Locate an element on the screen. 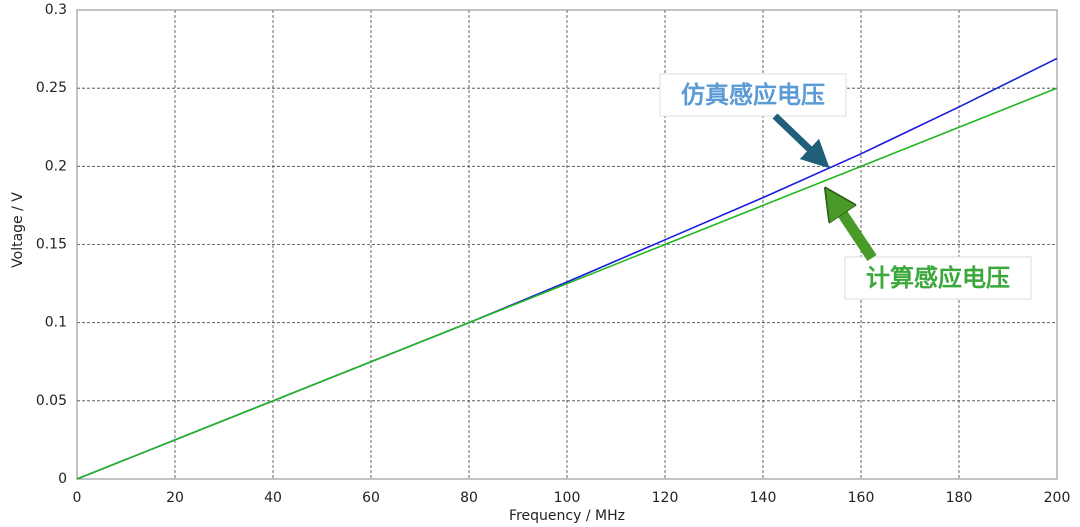 This screenshot has width=1080, height=527. x-tick-label: 200 is located at coordinates (1057, 498).